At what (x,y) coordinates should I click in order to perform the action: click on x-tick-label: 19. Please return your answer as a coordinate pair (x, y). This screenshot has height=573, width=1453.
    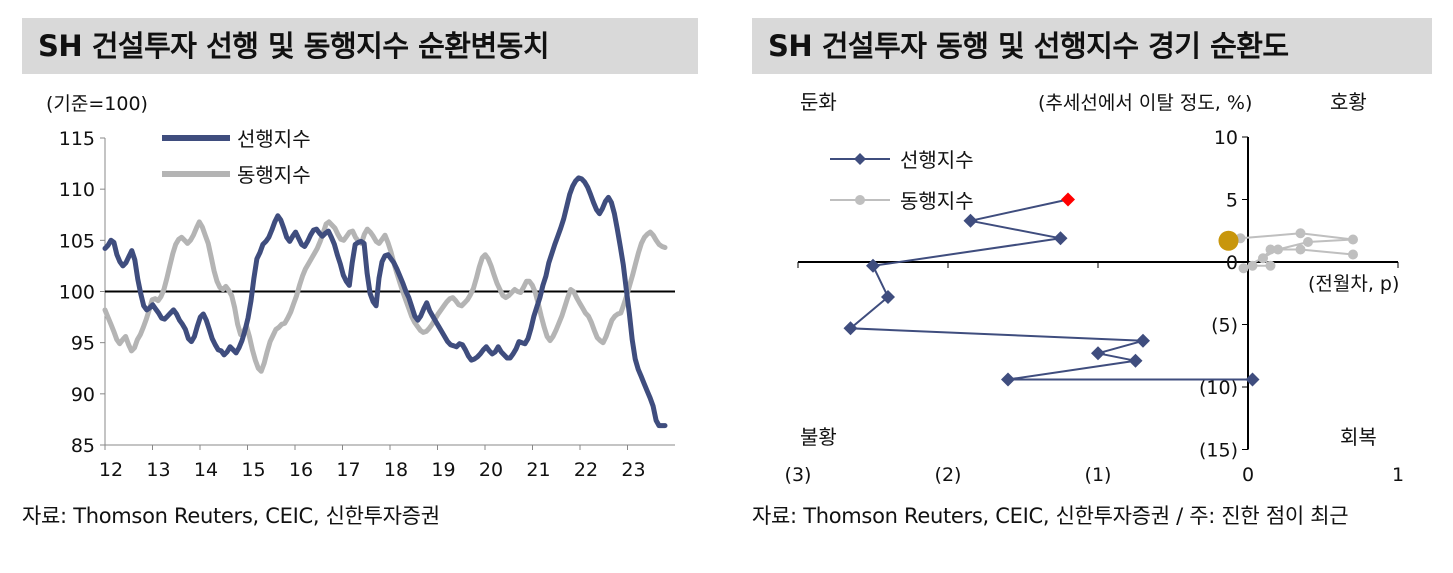
    Looking at the image, I should click on (443, 470).